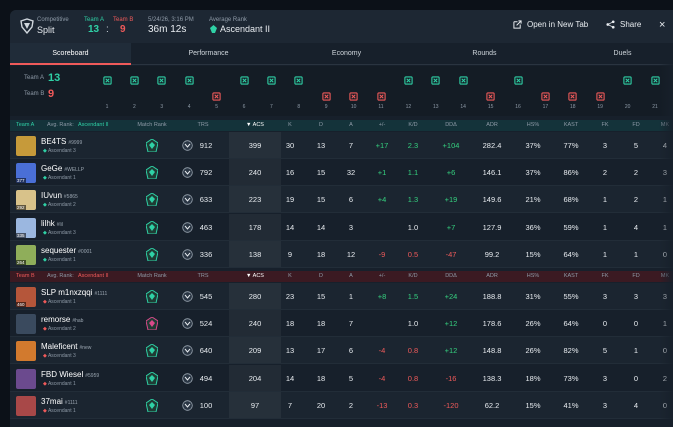 This screenshot has width=673, height=427. I want to click on player-name: FBD Wiesel #5959, so click(70, 374).